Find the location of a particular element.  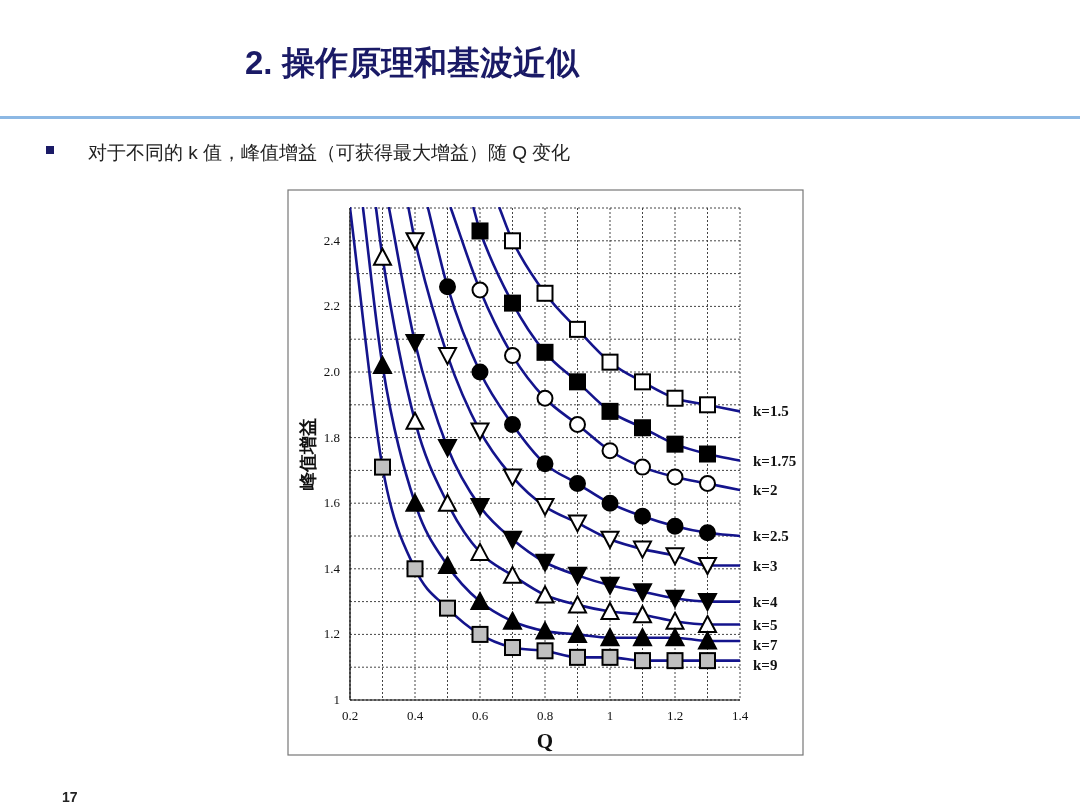

series-label: k=4 is located at coordinates (765, 601).